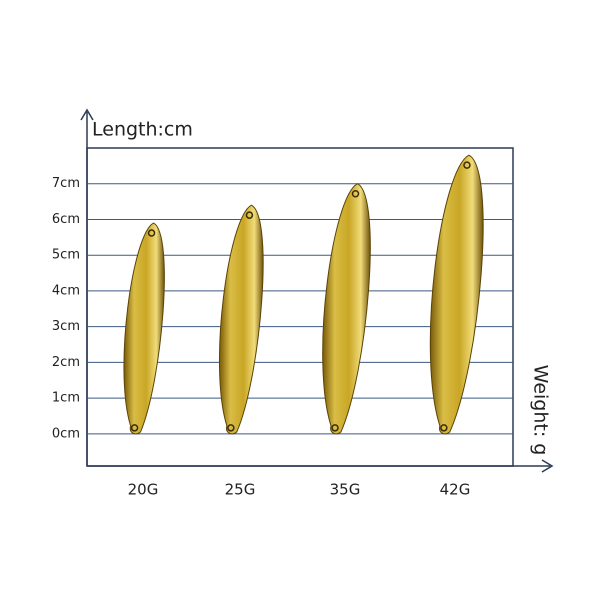 This screenshot has width=600, height=600. I want to click on x-tick-label: 42G, so click(455, 490).